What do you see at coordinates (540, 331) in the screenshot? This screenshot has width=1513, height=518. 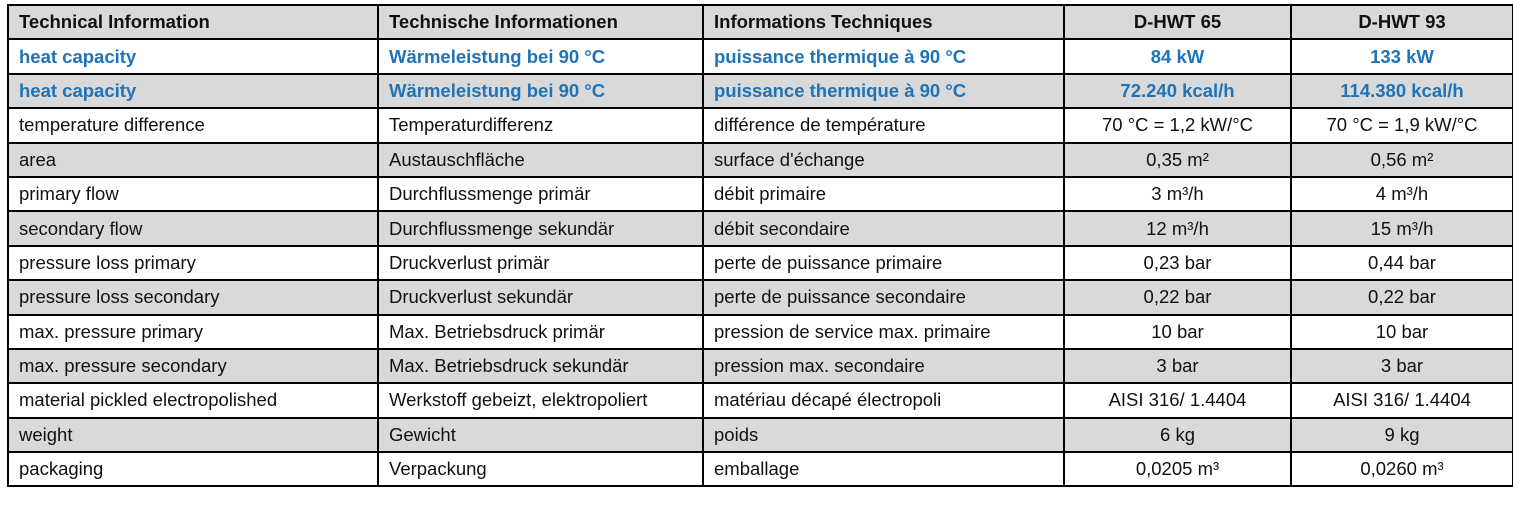 I see `cell-german: Max. Betriebsdruck primär` at bounding box center [540, 331].